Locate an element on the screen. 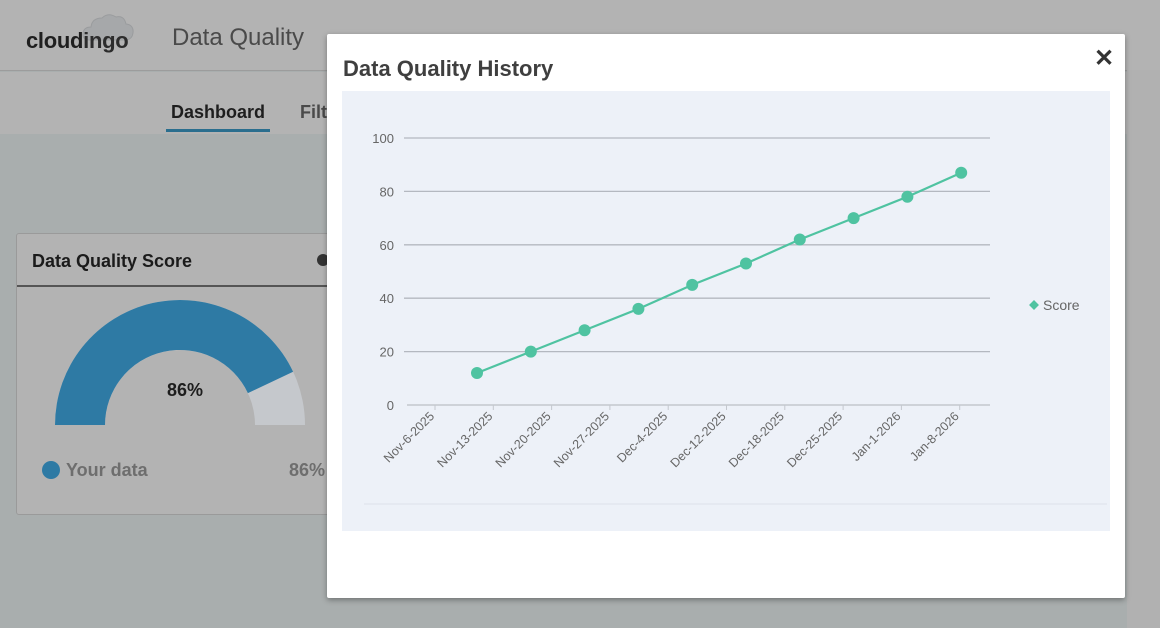  x-tick-label: Nov-6-2025 is located at coordinates (409, 437).